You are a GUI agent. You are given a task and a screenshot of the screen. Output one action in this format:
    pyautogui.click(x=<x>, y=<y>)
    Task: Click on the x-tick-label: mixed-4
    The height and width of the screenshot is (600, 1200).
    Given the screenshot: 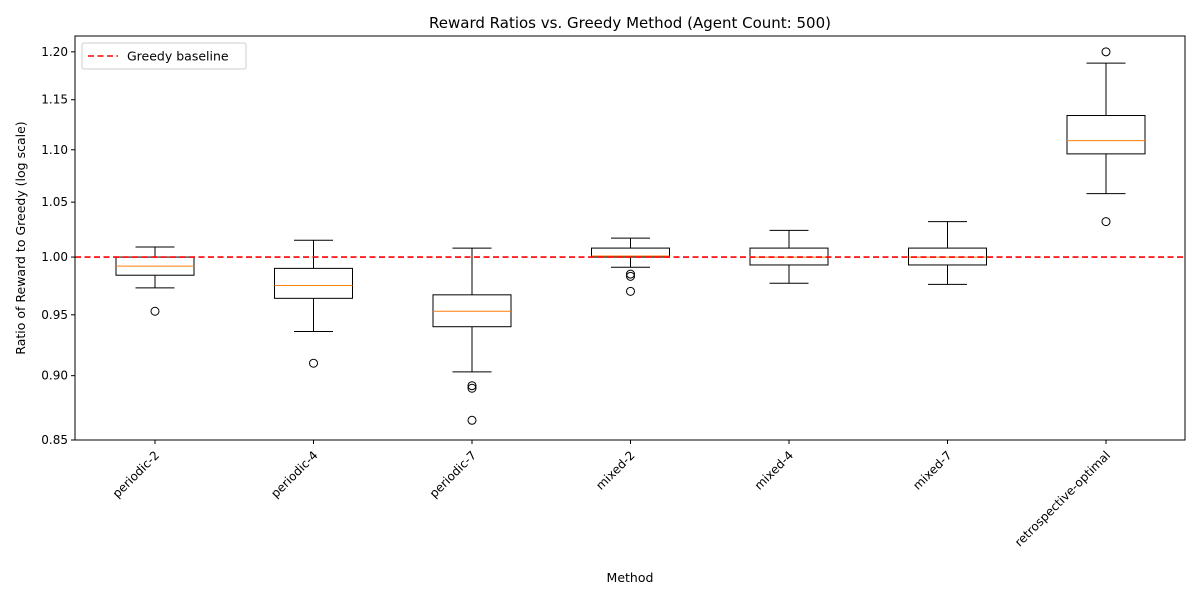 What is the action you would take?
    pyautogui.click(x=774, y=470)
    